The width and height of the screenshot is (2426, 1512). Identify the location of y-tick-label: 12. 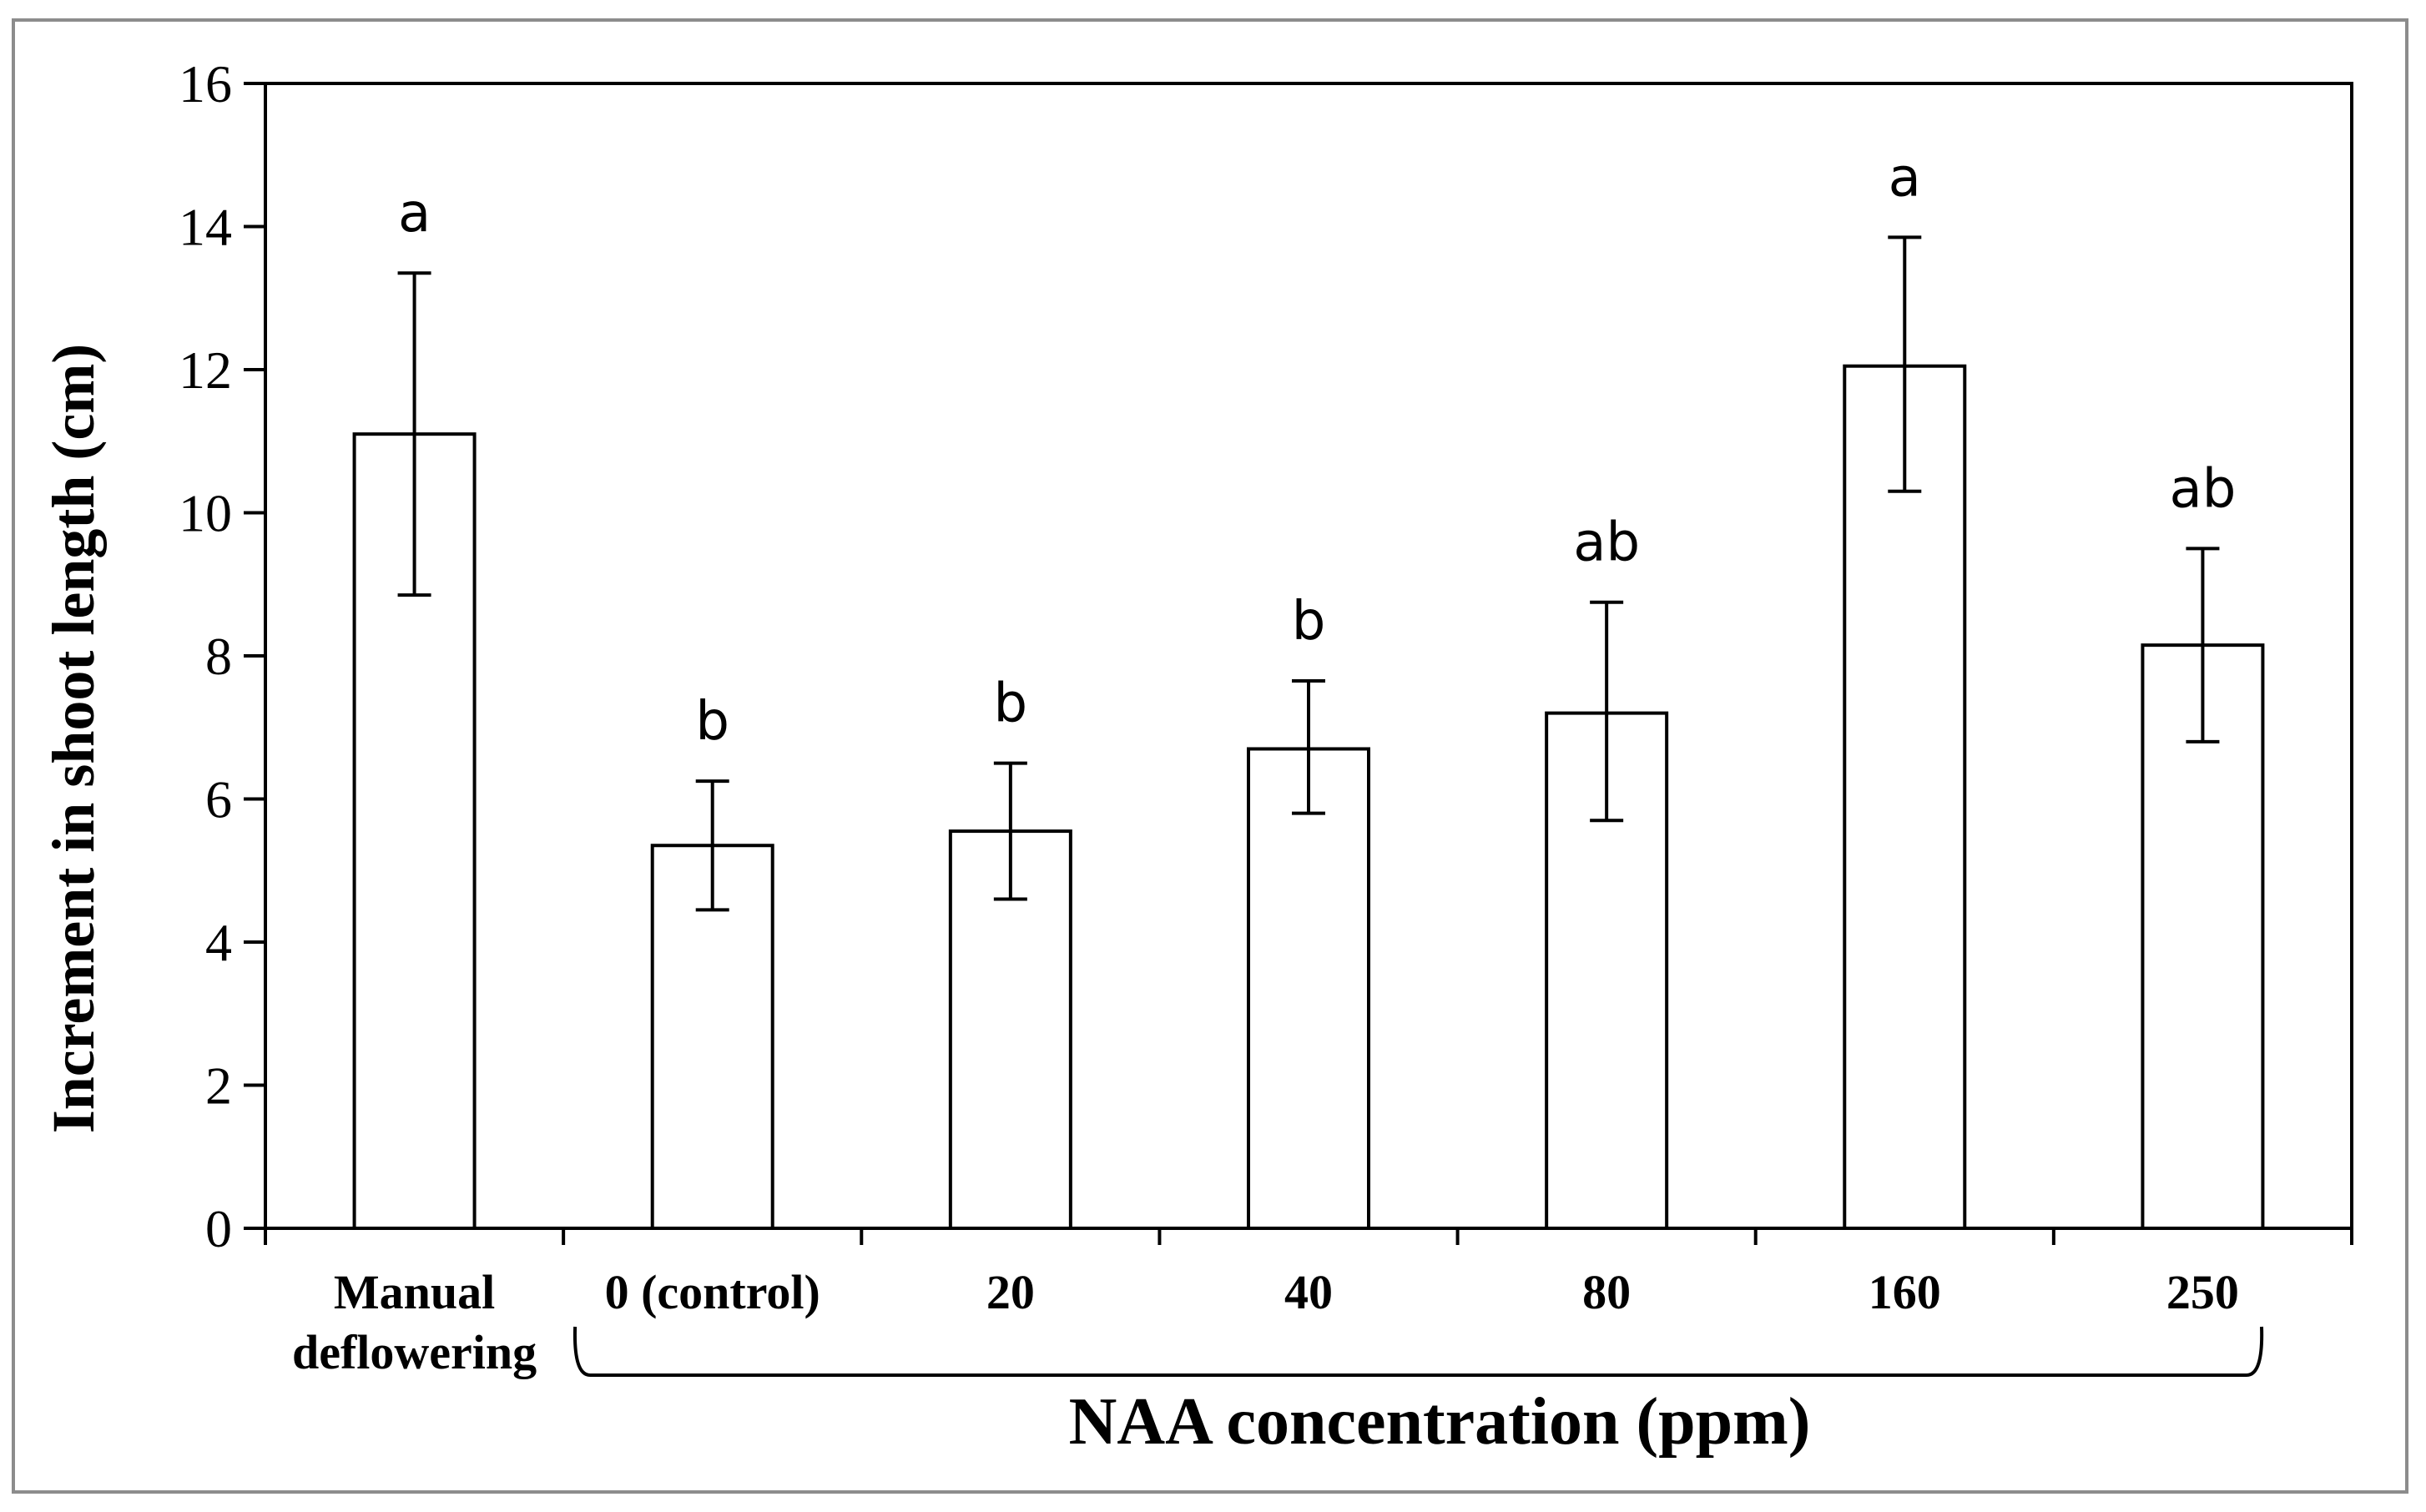
(206, 370).